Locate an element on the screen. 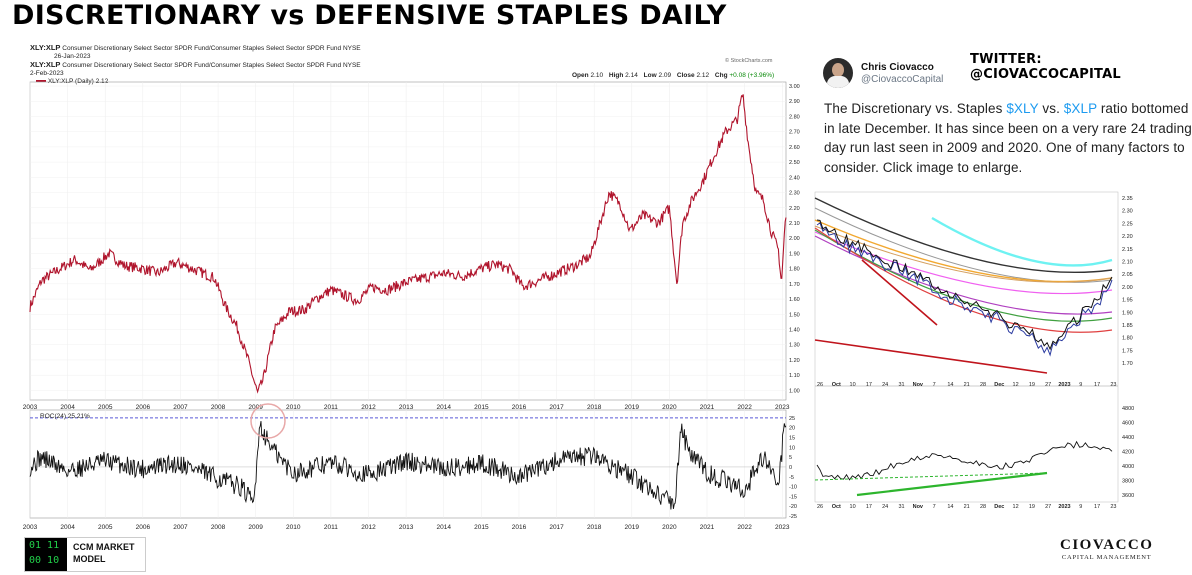 The height and width of the screenshot is (575, 1192). cashtag-xlp: $XLP is located at coordinates (1080, 108).